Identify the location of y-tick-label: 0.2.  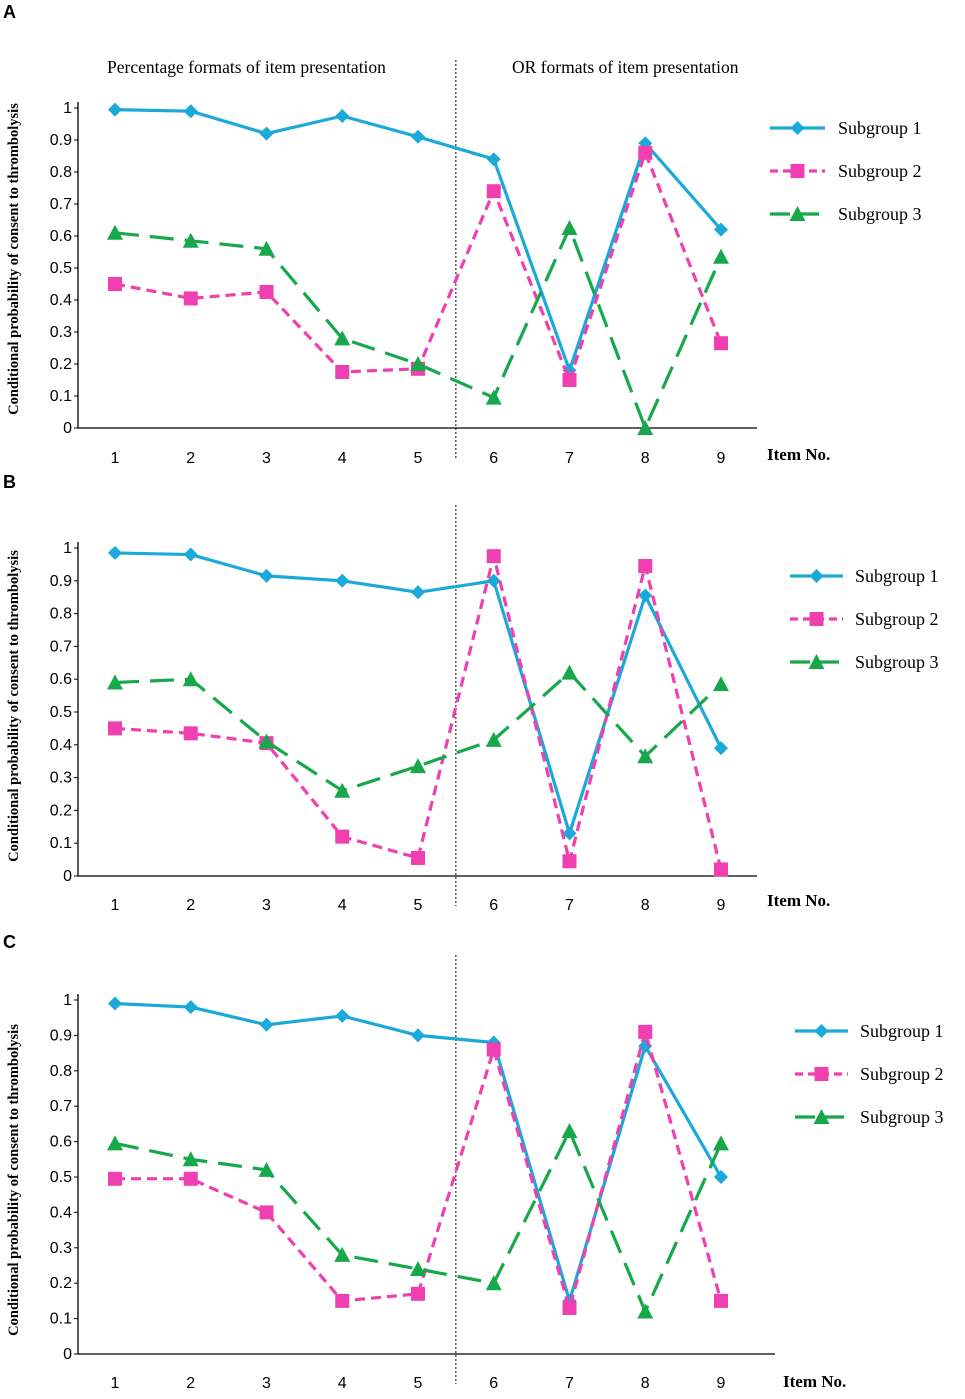
(61, 1283).